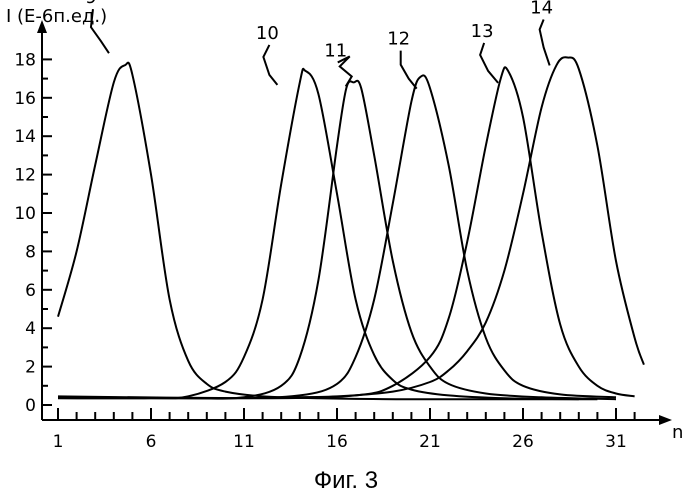  What do you see at coordinates (430, 442) in the screenshot?
I see `x-tick-label: 21` at bounding box center [430, 442].